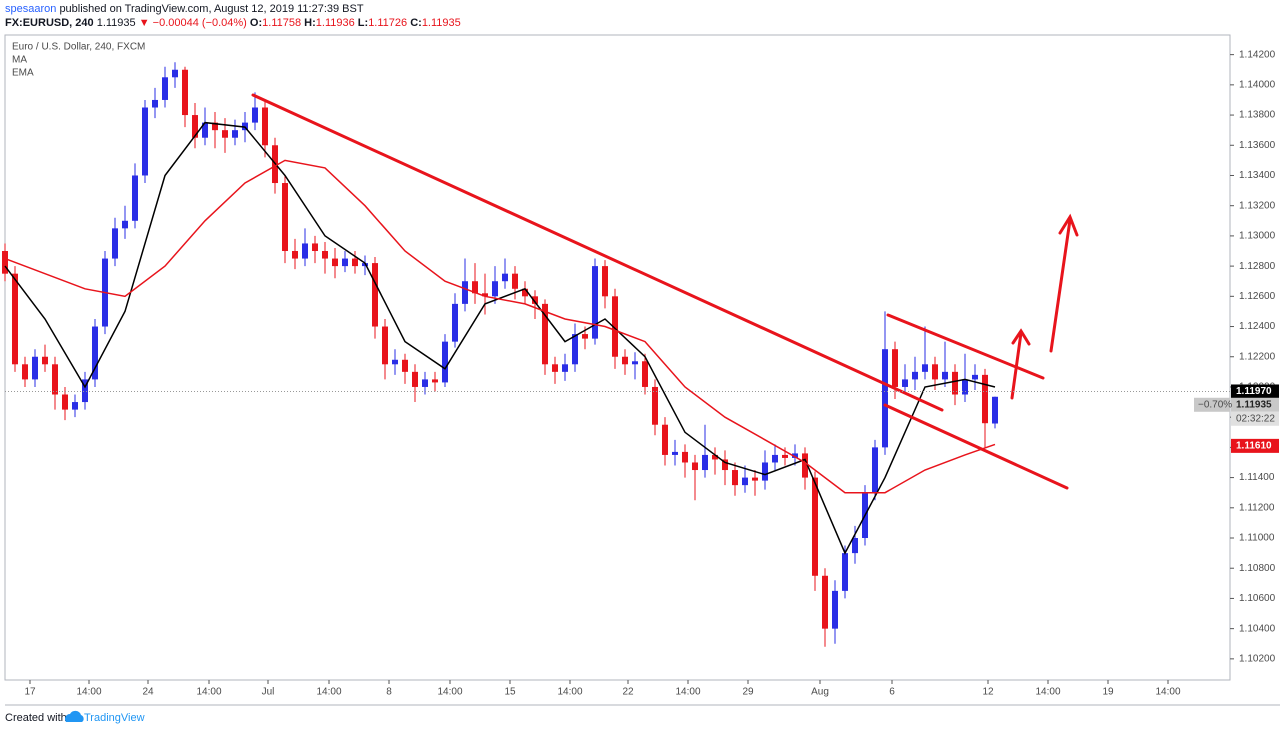 Image resolution: width=1280 pixels, height=737 pixels. I want to click on tv-logo, so click(74, 716).